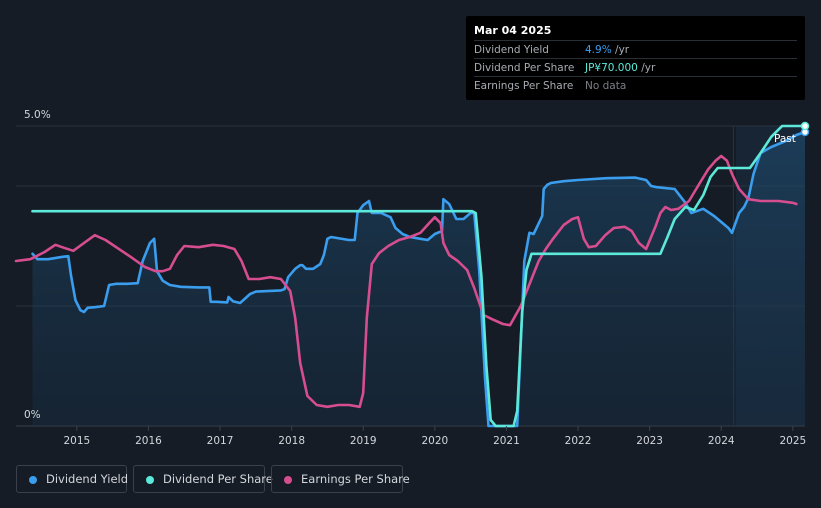 The height and width of the screenshot is (508, 821). What do you see at coordinates (620, 68) in the screenshot?
I see `tooltip-value: JP¥70.000 /yr` at bounding box center [620, 68].